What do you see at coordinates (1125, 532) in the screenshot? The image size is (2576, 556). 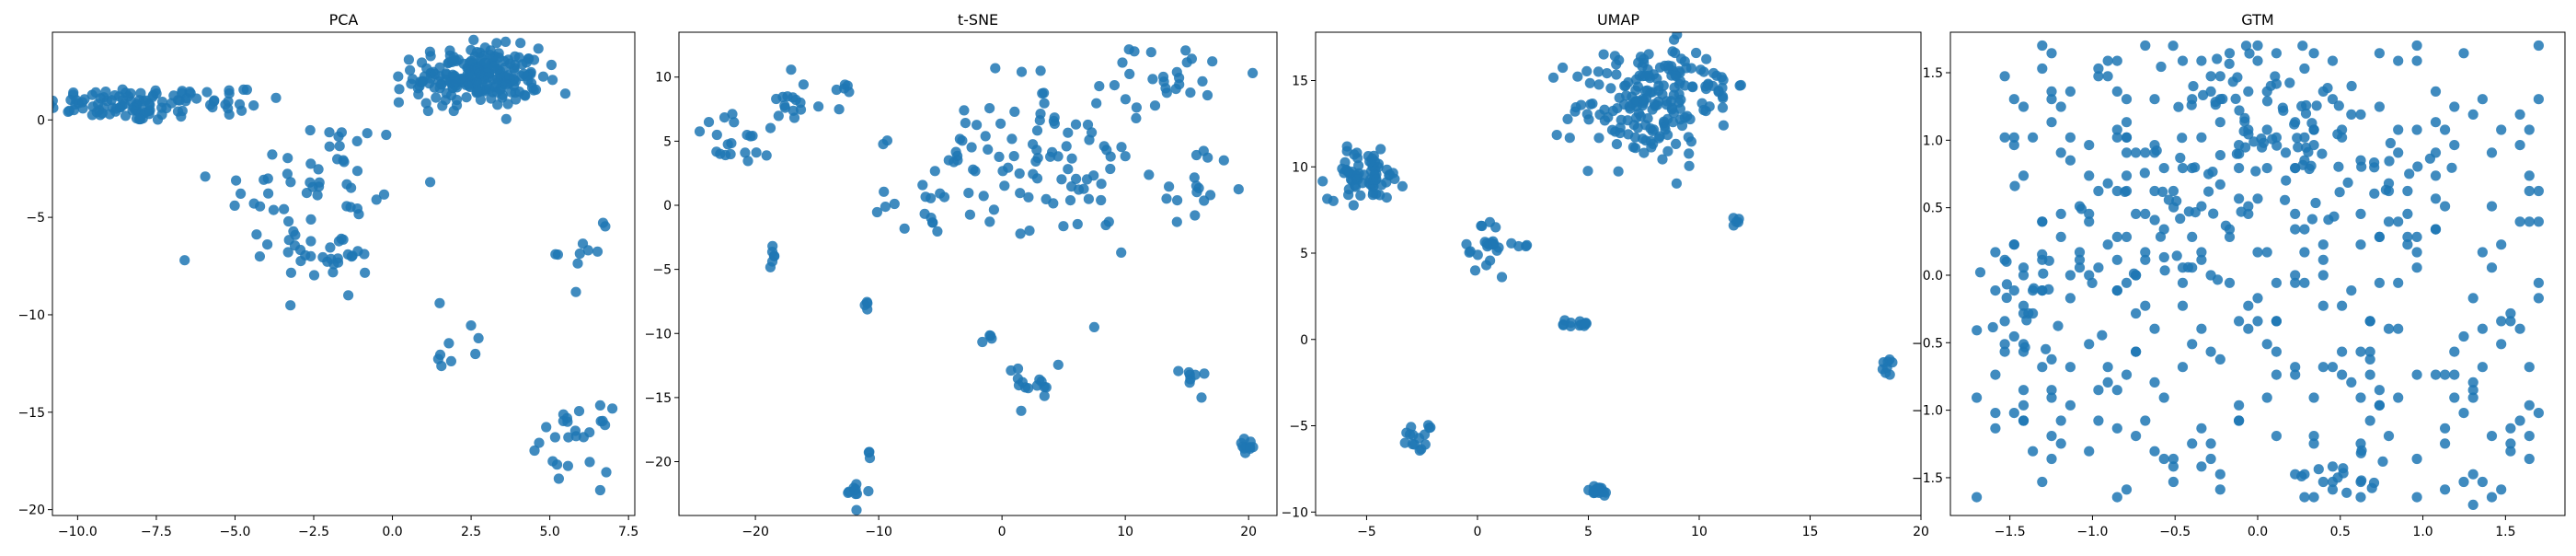 I see `x-tick-label: 10` at bounding box center [1125, 532].